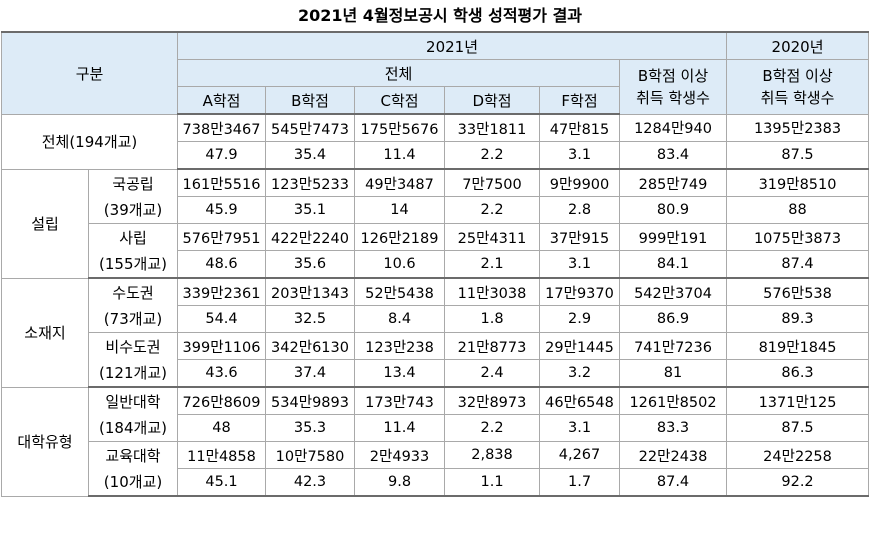 Image resolution: width=880 pixels, height=544 pixels. I want to click on cell: 83.4, so click(673, 155).